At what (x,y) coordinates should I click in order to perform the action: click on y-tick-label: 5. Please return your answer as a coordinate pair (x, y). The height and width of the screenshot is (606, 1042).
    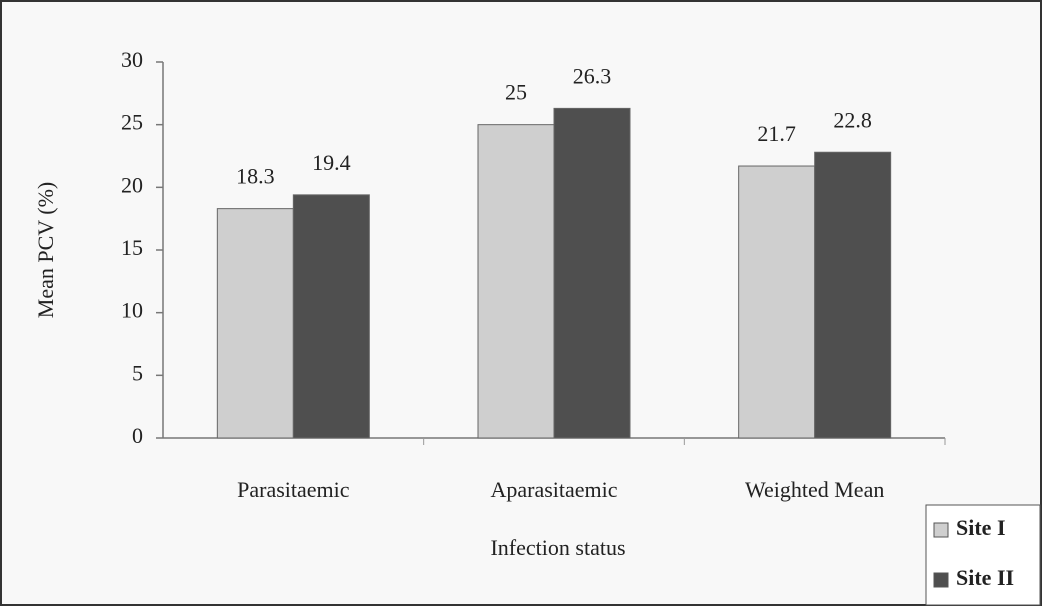
    Looking at the image, I should click on (137, 372).